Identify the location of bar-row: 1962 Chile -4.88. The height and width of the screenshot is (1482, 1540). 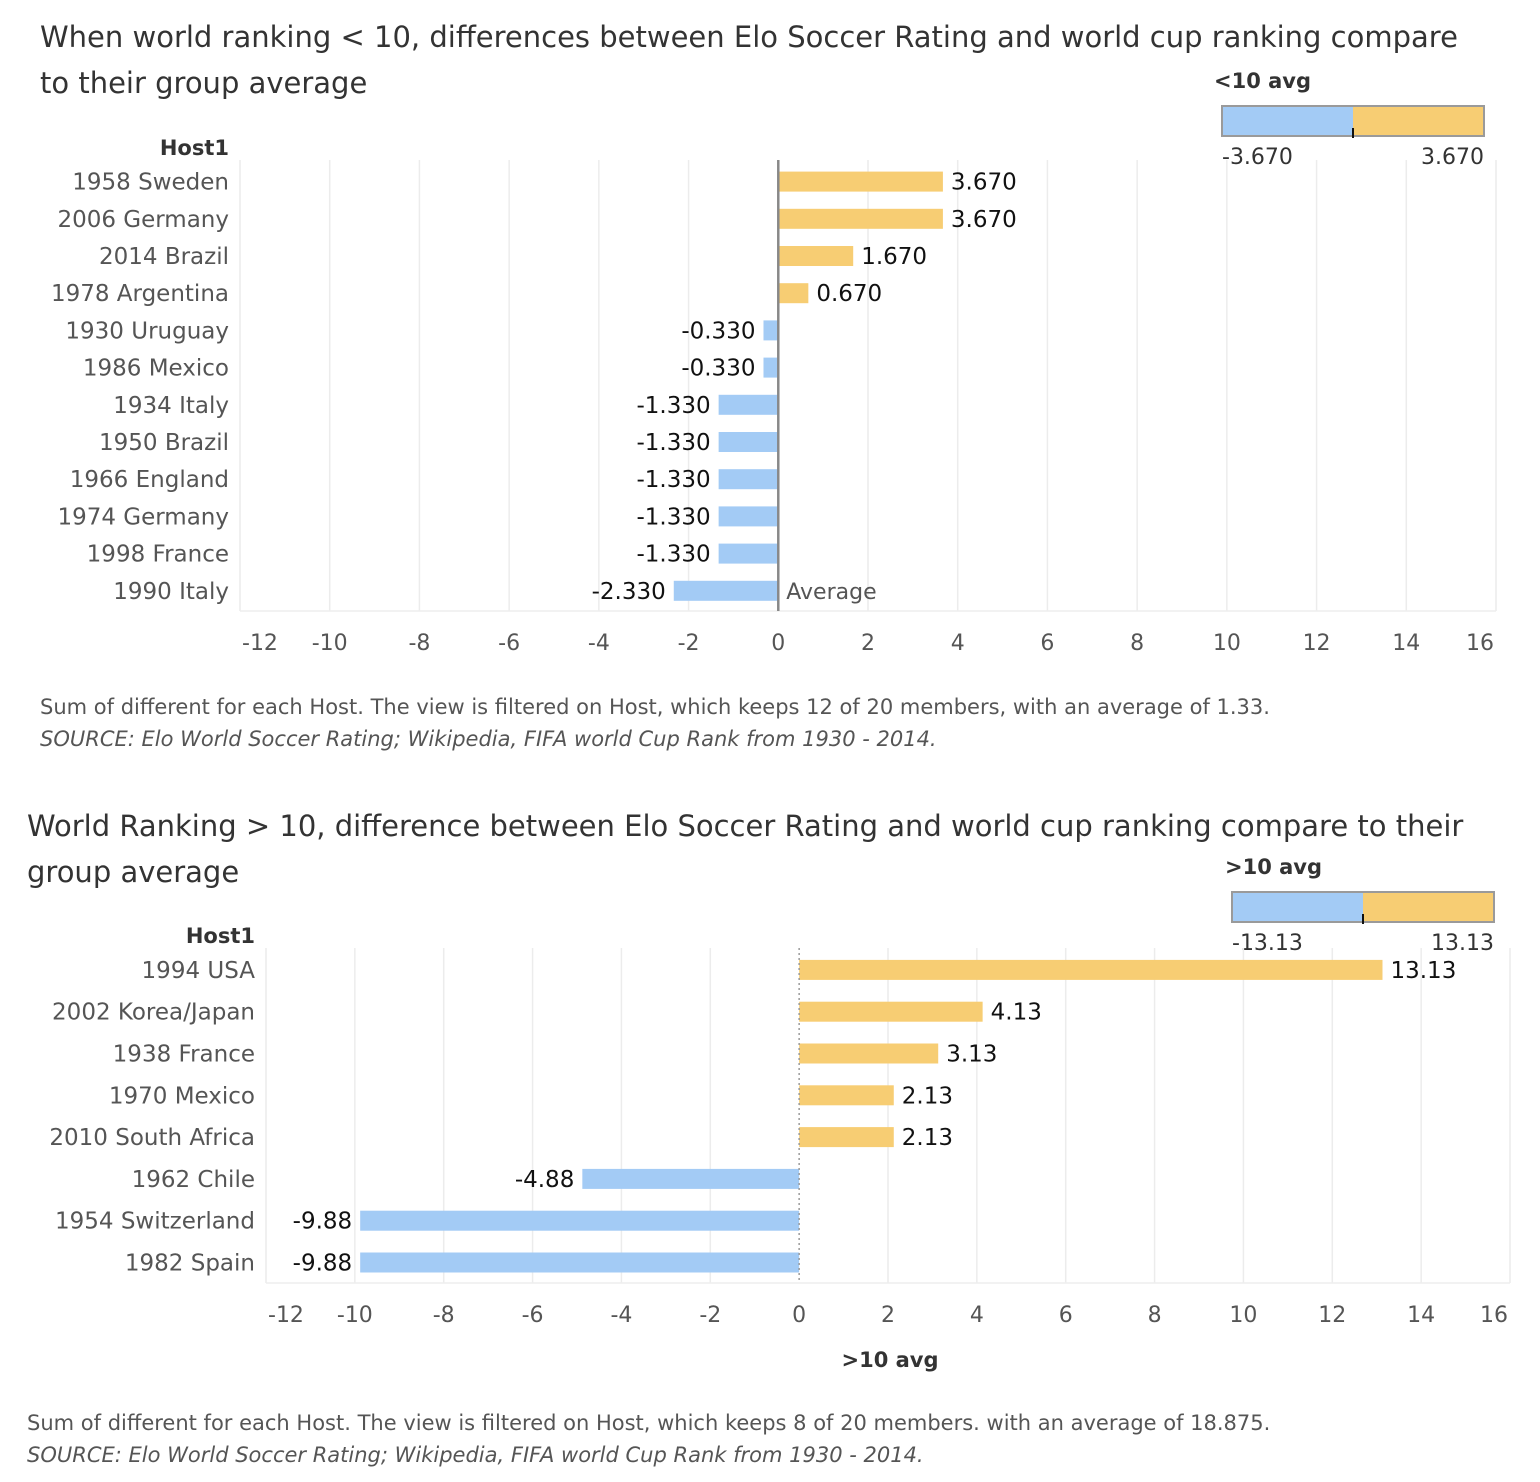
(466, 1180).